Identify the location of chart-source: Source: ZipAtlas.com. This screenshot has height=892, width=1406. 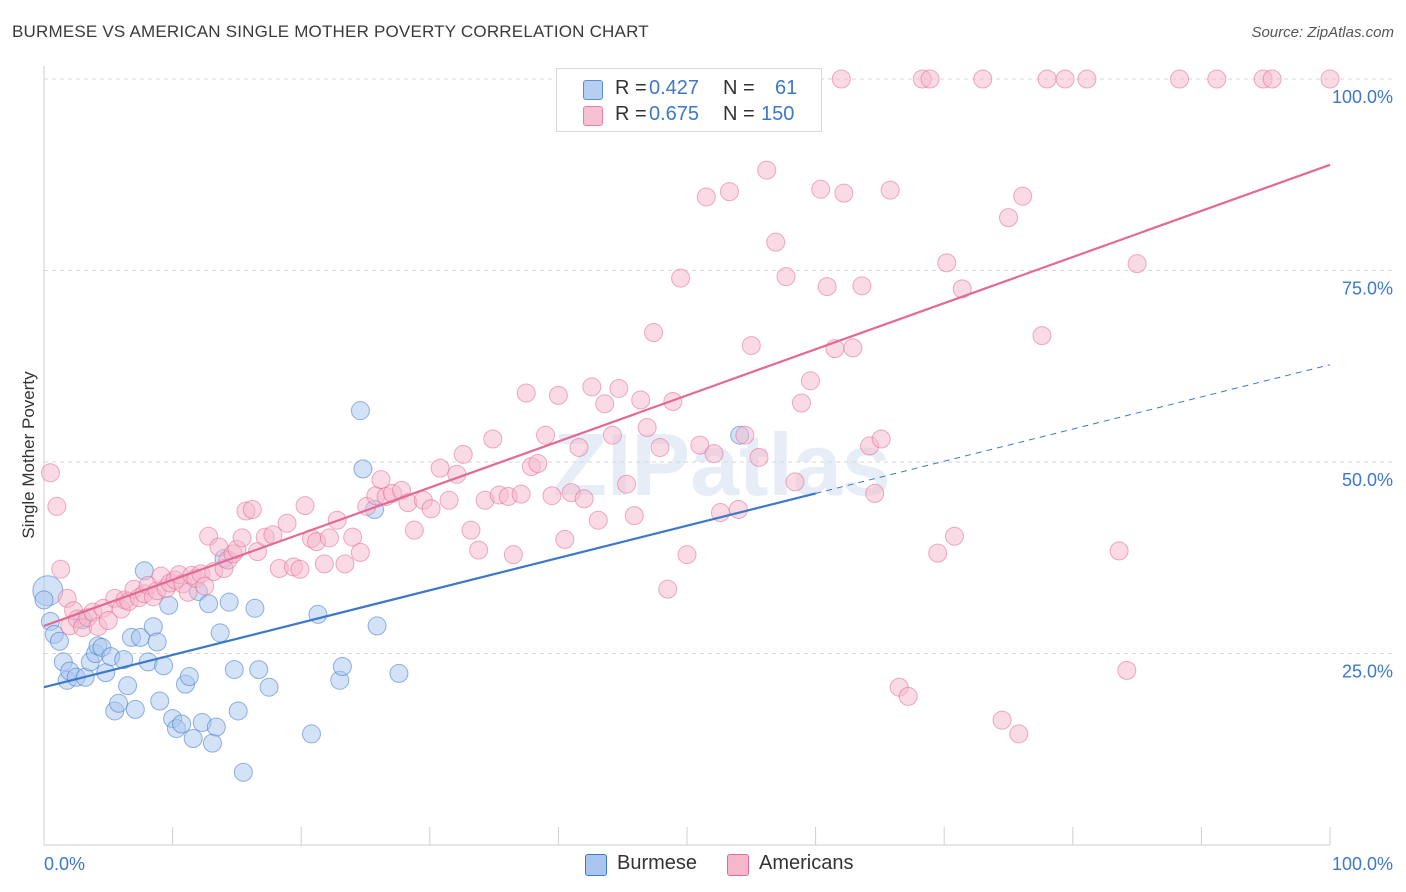
(1322, 32).